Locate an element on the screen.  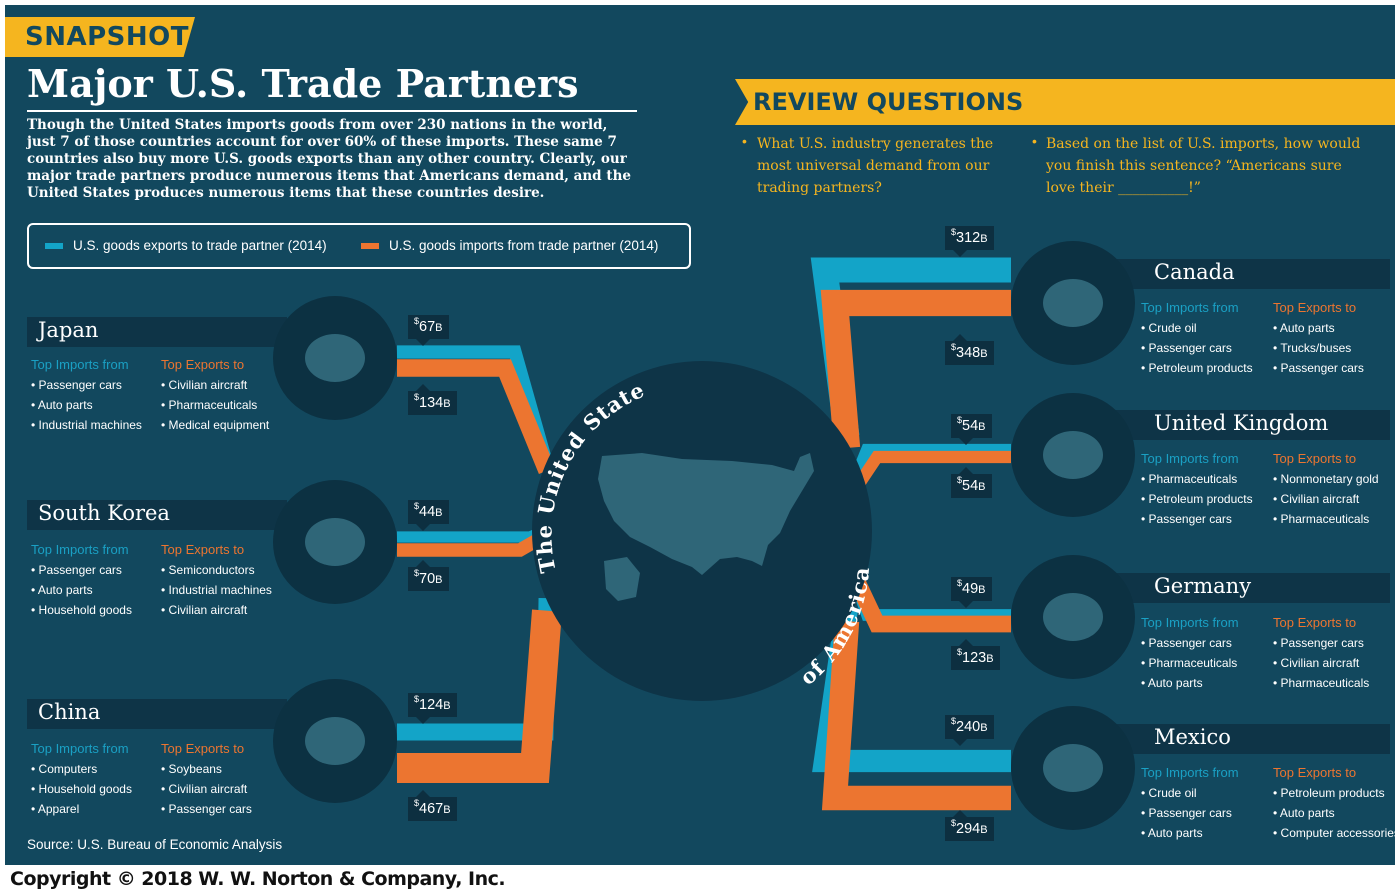
united-states-globe is located at coordinates (702, 531).